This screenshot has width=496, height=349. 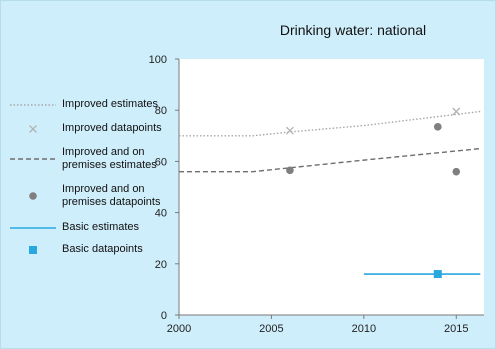 What do you see at coordinates (179, 329) in the screenshot?
I see `x-tick-label: 2000` at bounding box center [179, 329].